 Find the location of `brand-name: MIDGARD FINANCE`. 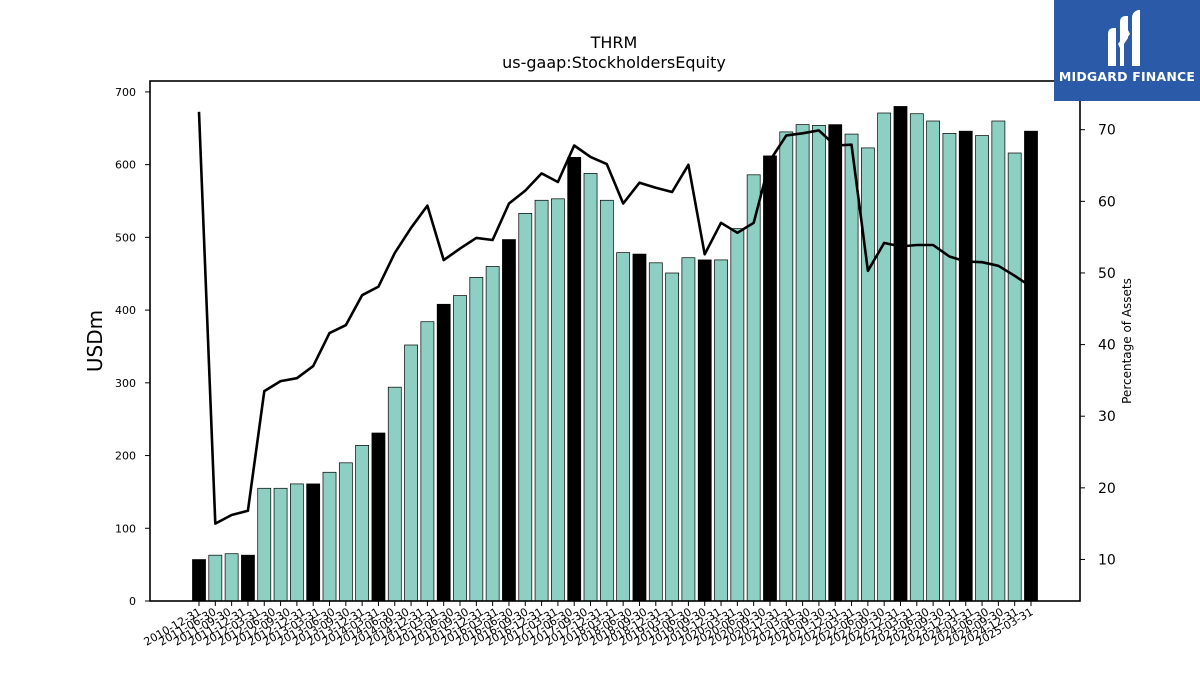

brand-name: MIDGARD FINANCE is located at coordinates (1127, 76).